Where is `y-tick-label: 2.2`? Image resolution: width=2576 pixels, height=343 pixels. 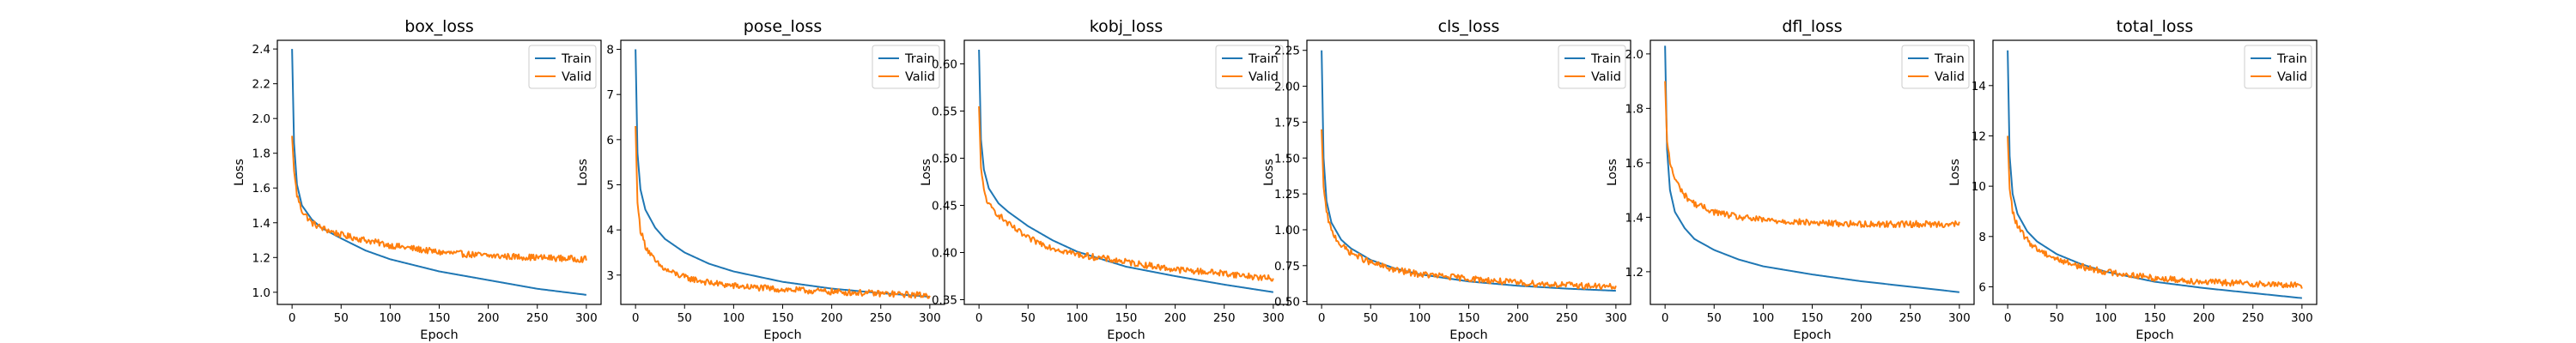
y-tick-label: 2.2 is located at coordinates (261, 85).